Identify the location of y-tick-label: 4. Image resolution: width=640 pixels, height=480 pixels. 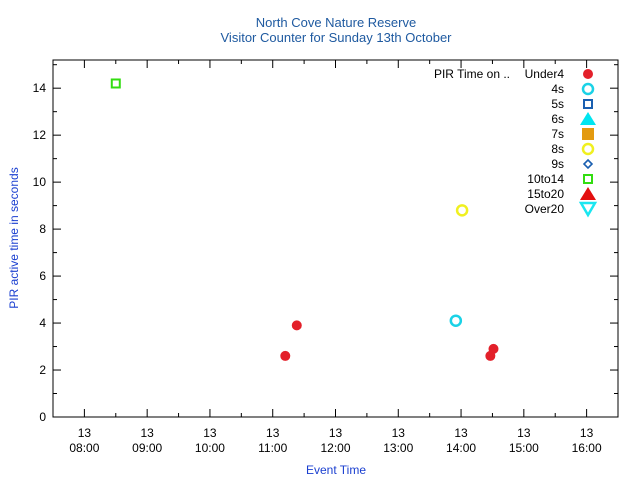
(42, 323).